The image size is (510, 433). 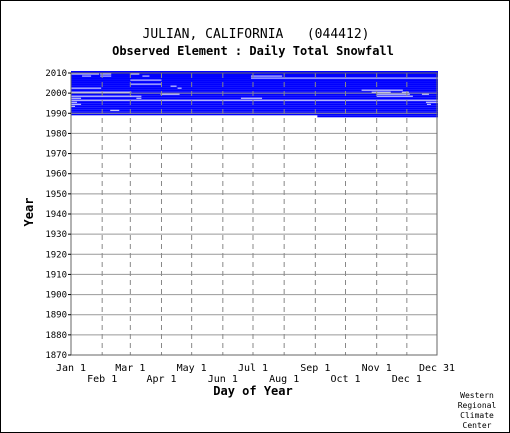 I want to click on data-row-1988, so click(x=378, y=116).